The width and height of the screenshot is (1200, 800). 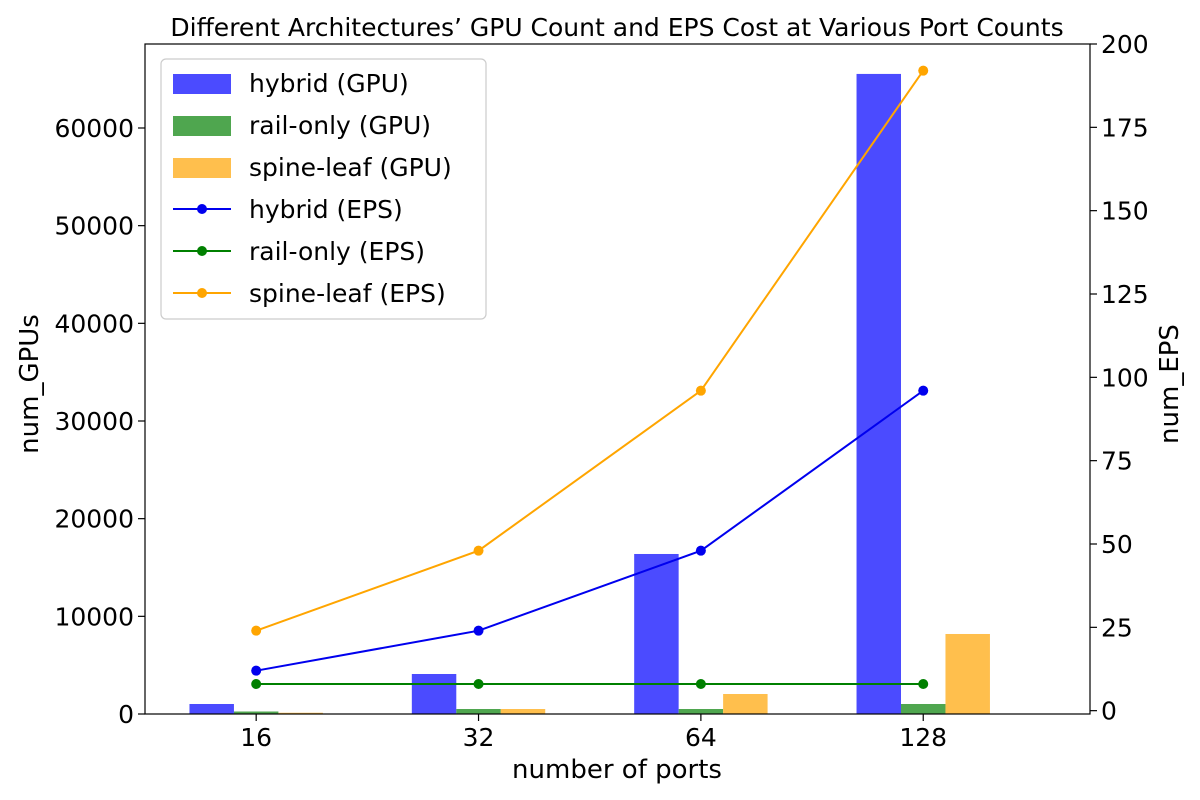 I want to click on y2-tick-label: 100, so click(x=1125, y=377).